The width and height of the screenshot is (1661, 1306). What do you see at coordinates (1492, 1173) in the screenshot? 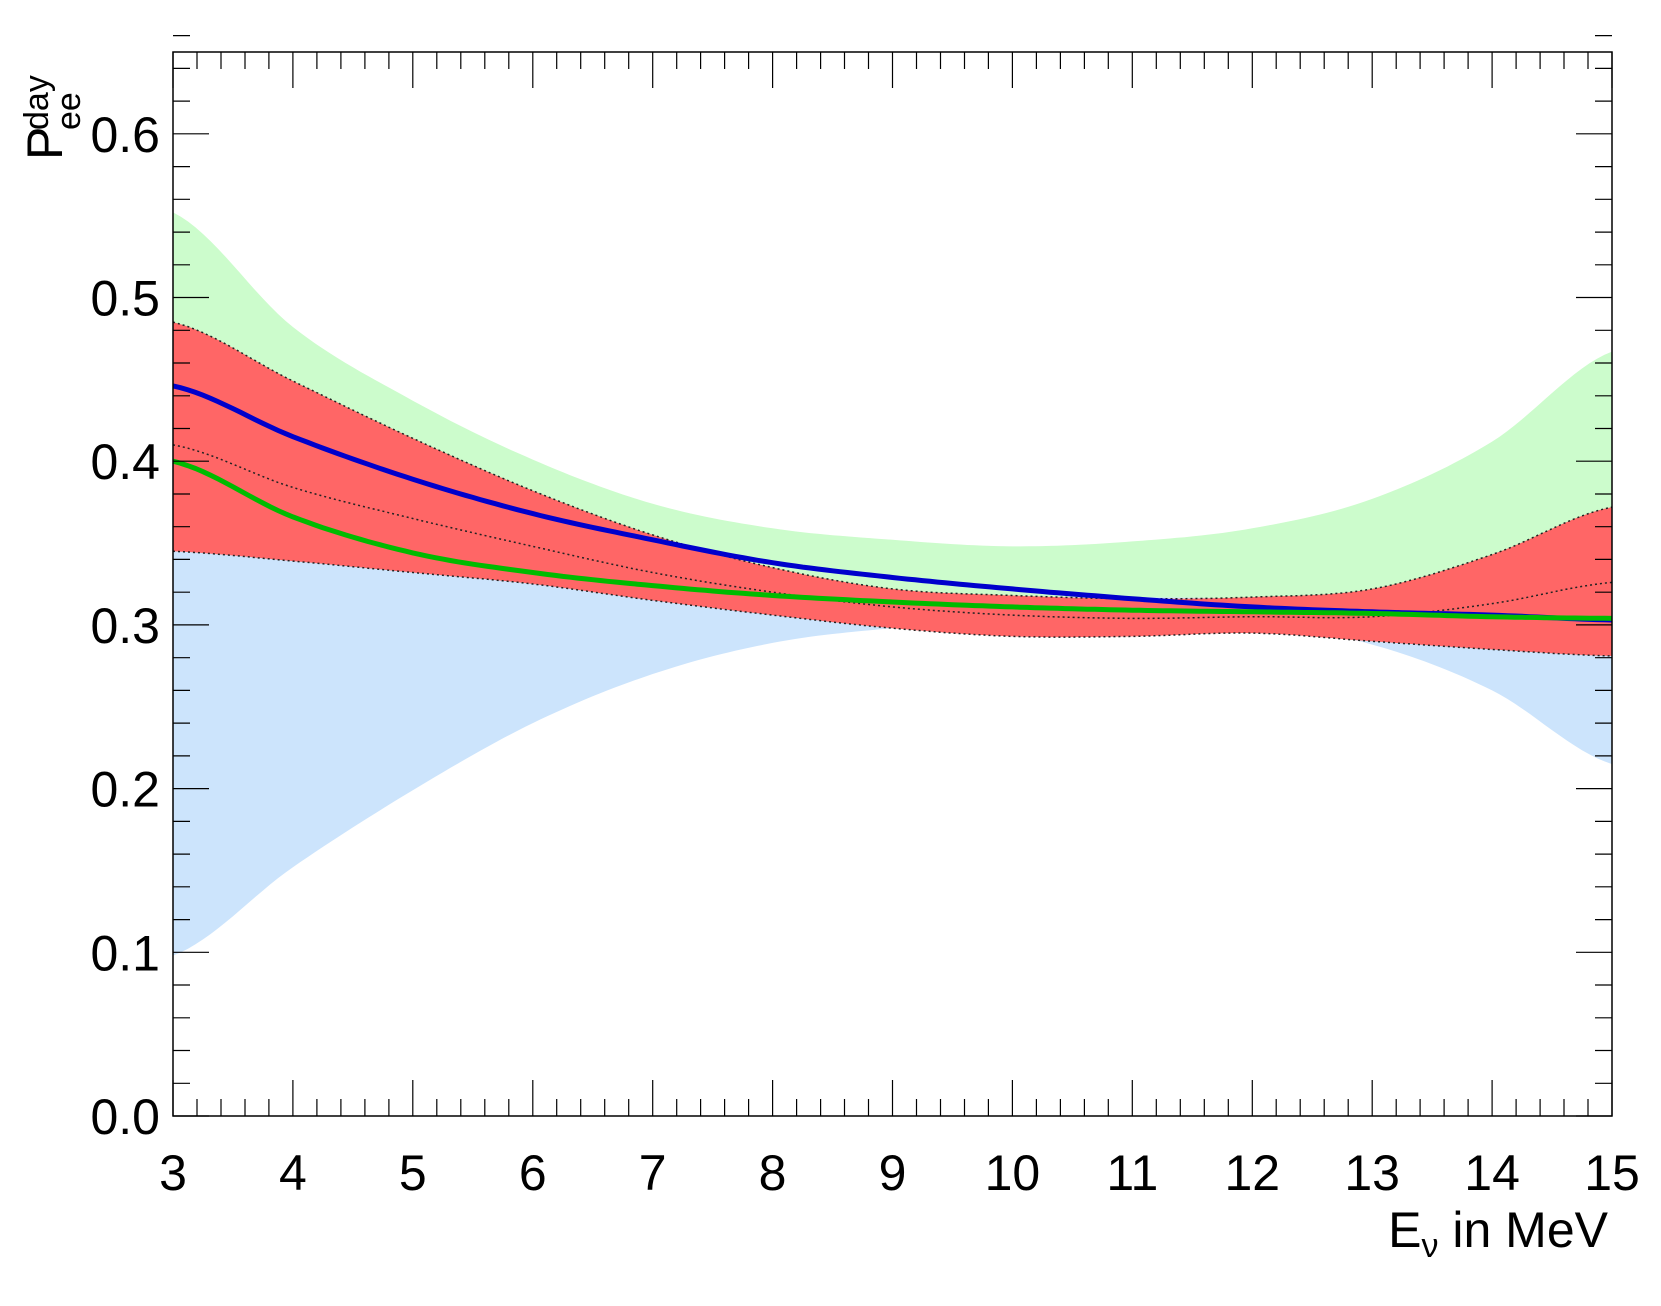
I see `x-tick-label: 14` at bounding box center [1492, 1173].